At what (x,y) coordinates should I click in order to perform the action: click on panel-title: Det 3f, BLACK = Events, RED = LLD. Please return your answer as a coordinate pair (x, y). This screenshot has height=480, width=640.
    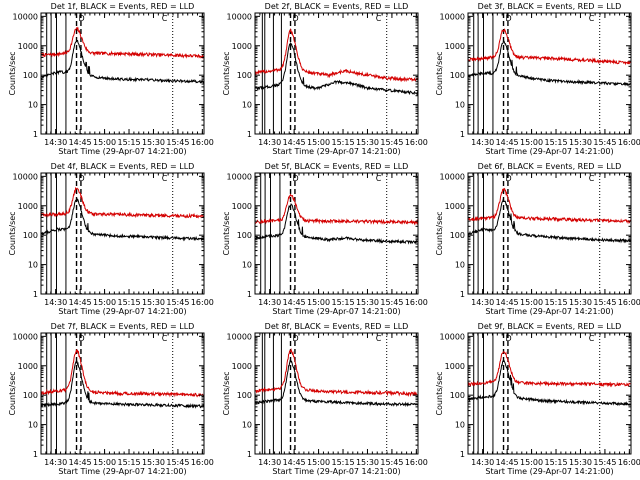
    Looking at the image, I should click on (550, 6).